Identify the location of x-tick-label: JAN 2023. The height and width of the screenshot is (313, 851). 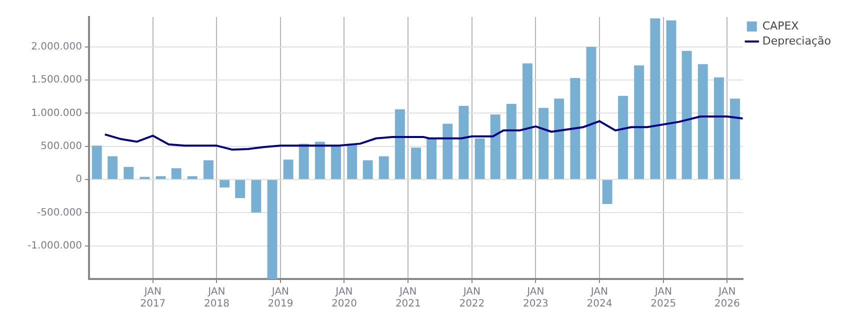
(535, 298).